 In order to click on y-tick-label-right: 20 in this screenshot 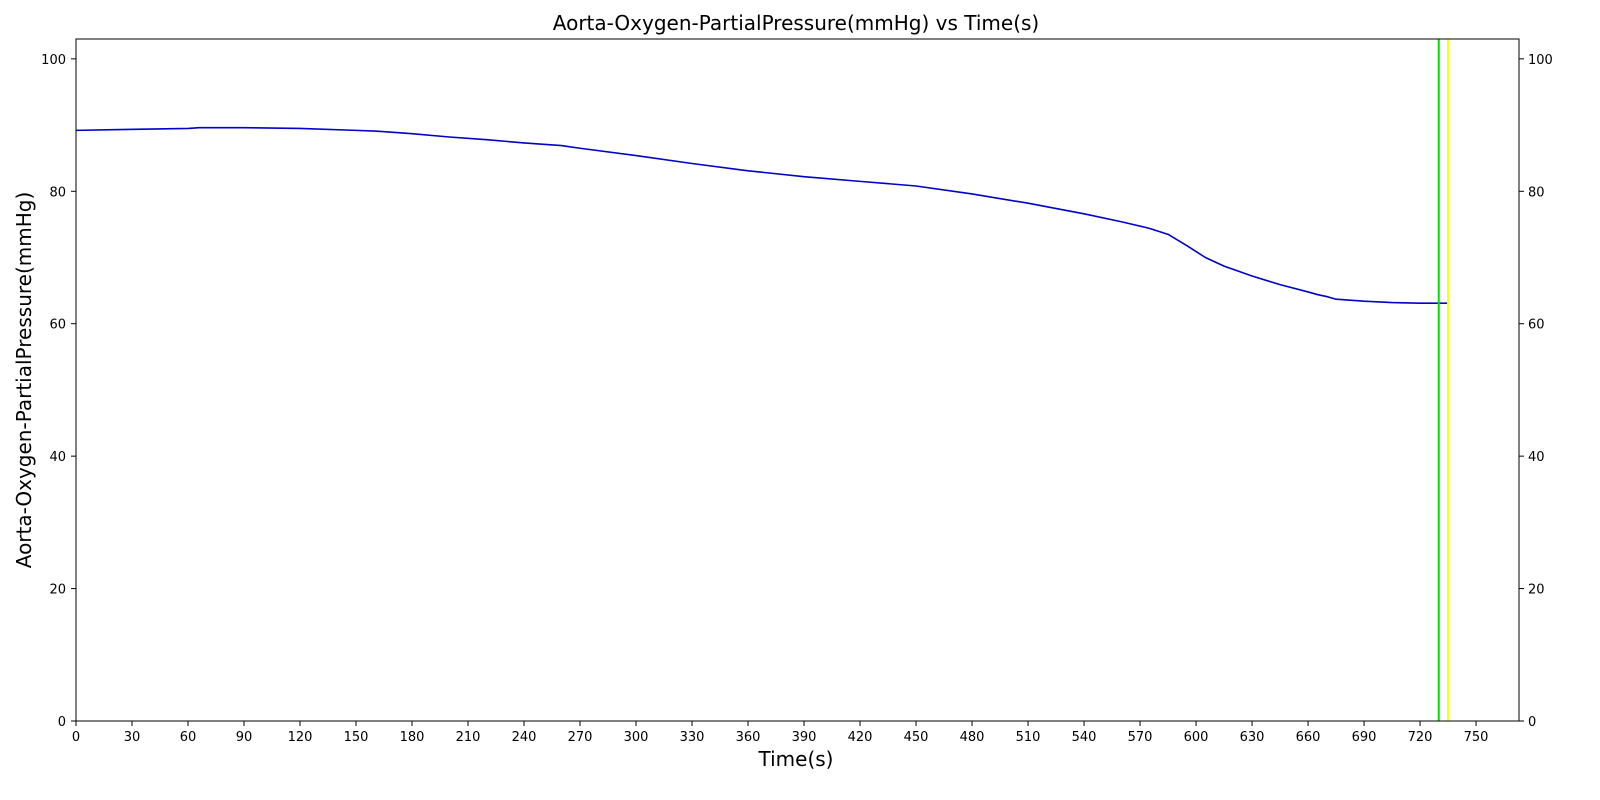, I will do `click(1536, 590)`.